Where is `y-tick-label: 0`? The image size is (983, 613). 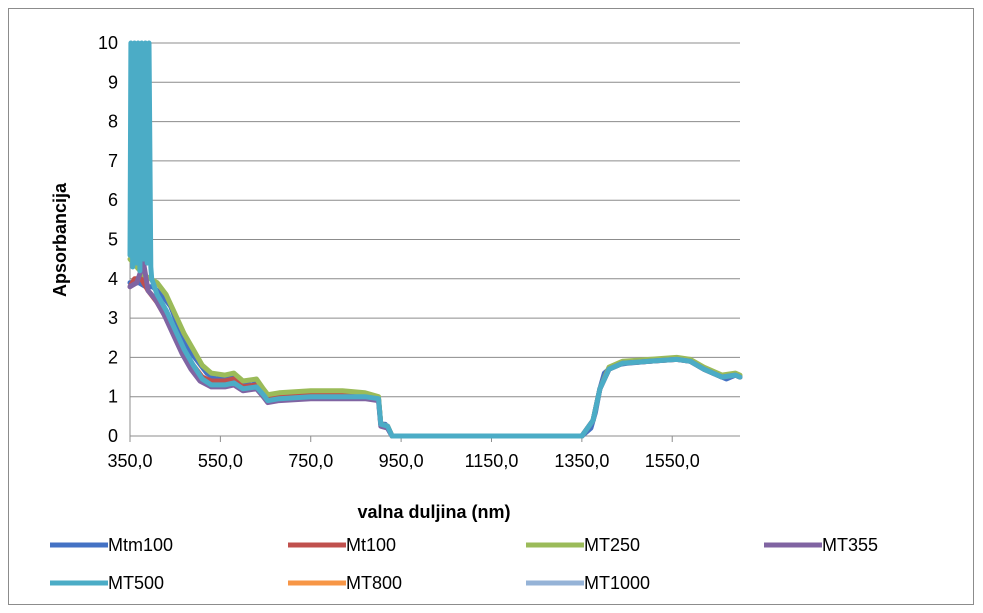 y-tick-label: 0 is located at coordinates (113, 436).